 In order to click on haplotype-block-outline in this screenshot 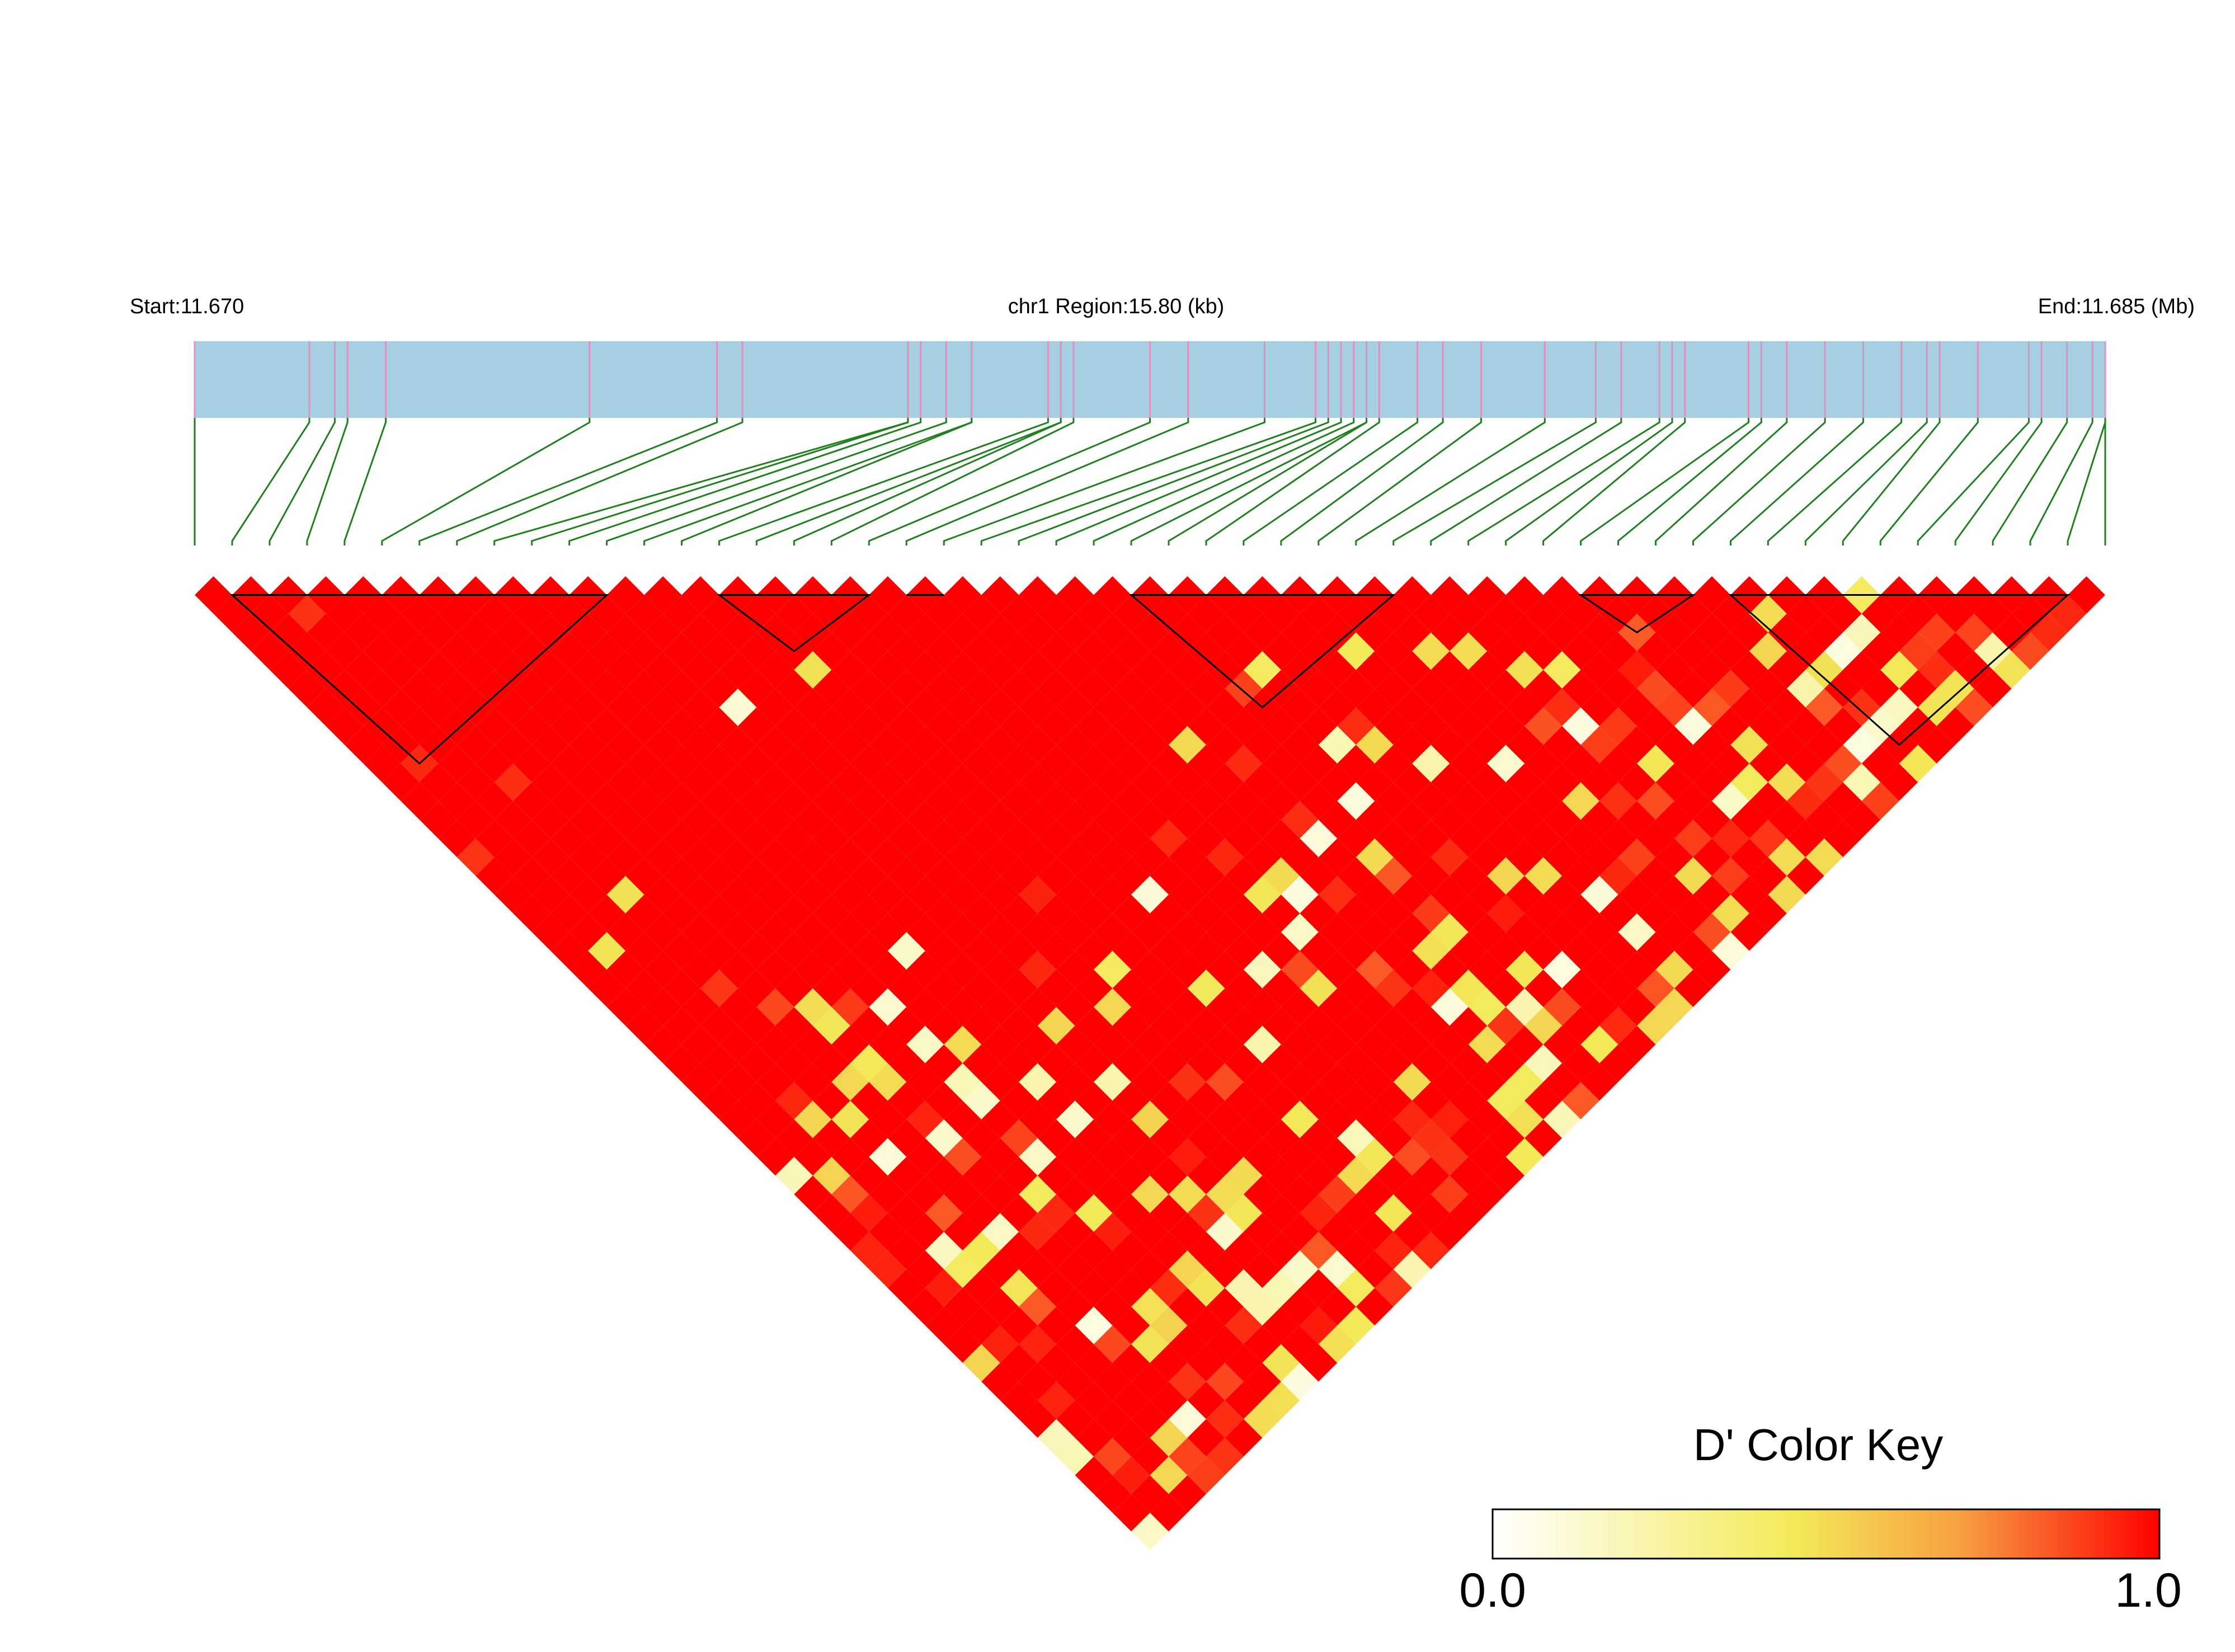, I will do `click(1899, 670)`.